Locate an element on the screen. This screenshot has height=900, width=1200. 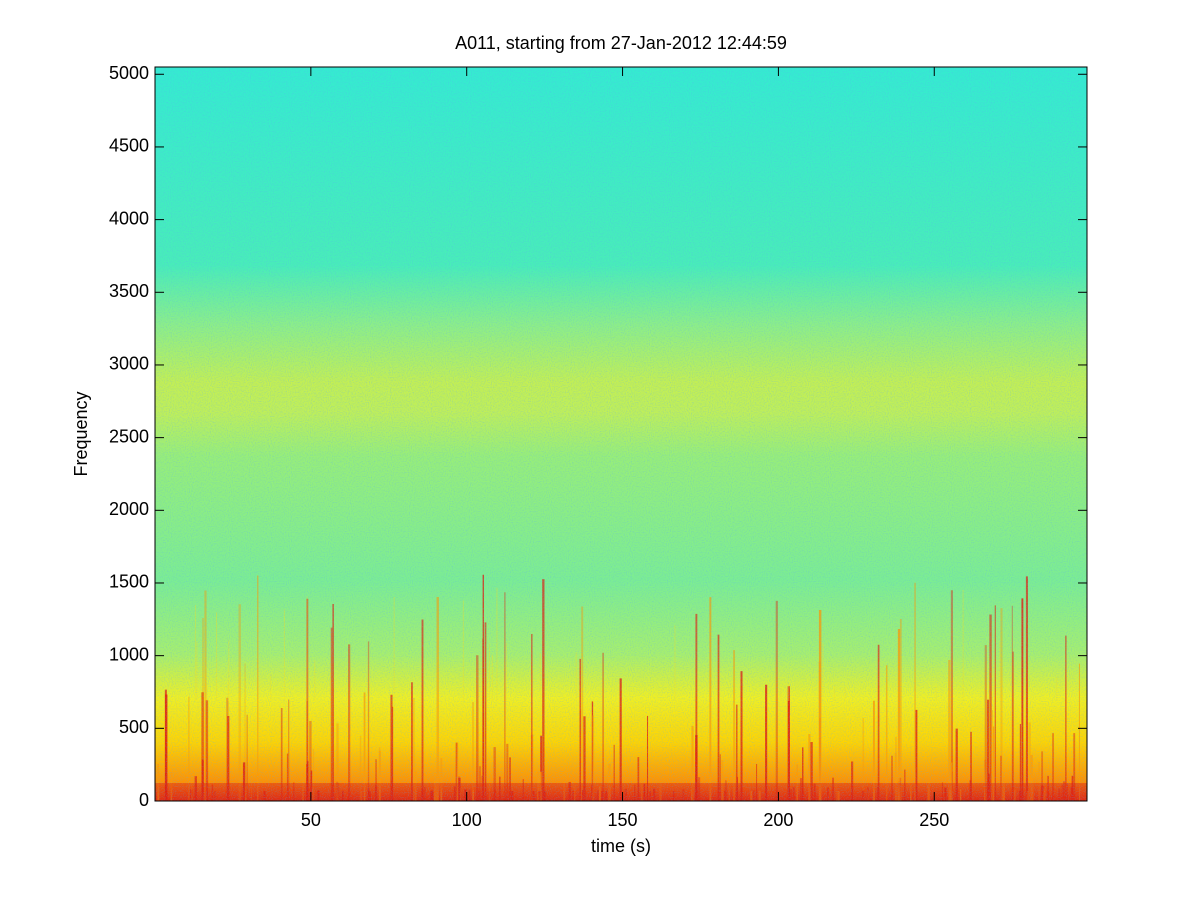
y-tick-label: 1000 is located at coordinates (129, 654).